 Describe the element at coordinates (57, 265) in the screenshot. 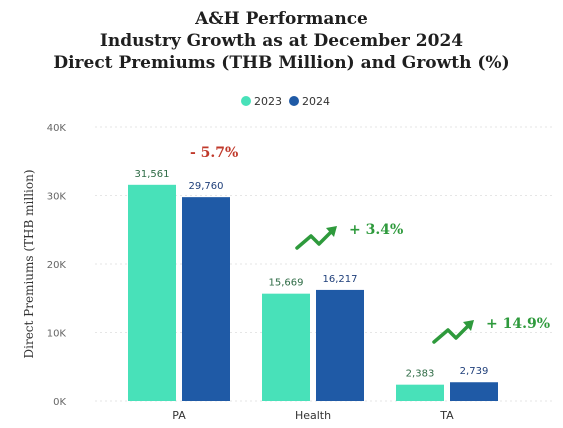

I see `y-tick-label: 20K` at that location.